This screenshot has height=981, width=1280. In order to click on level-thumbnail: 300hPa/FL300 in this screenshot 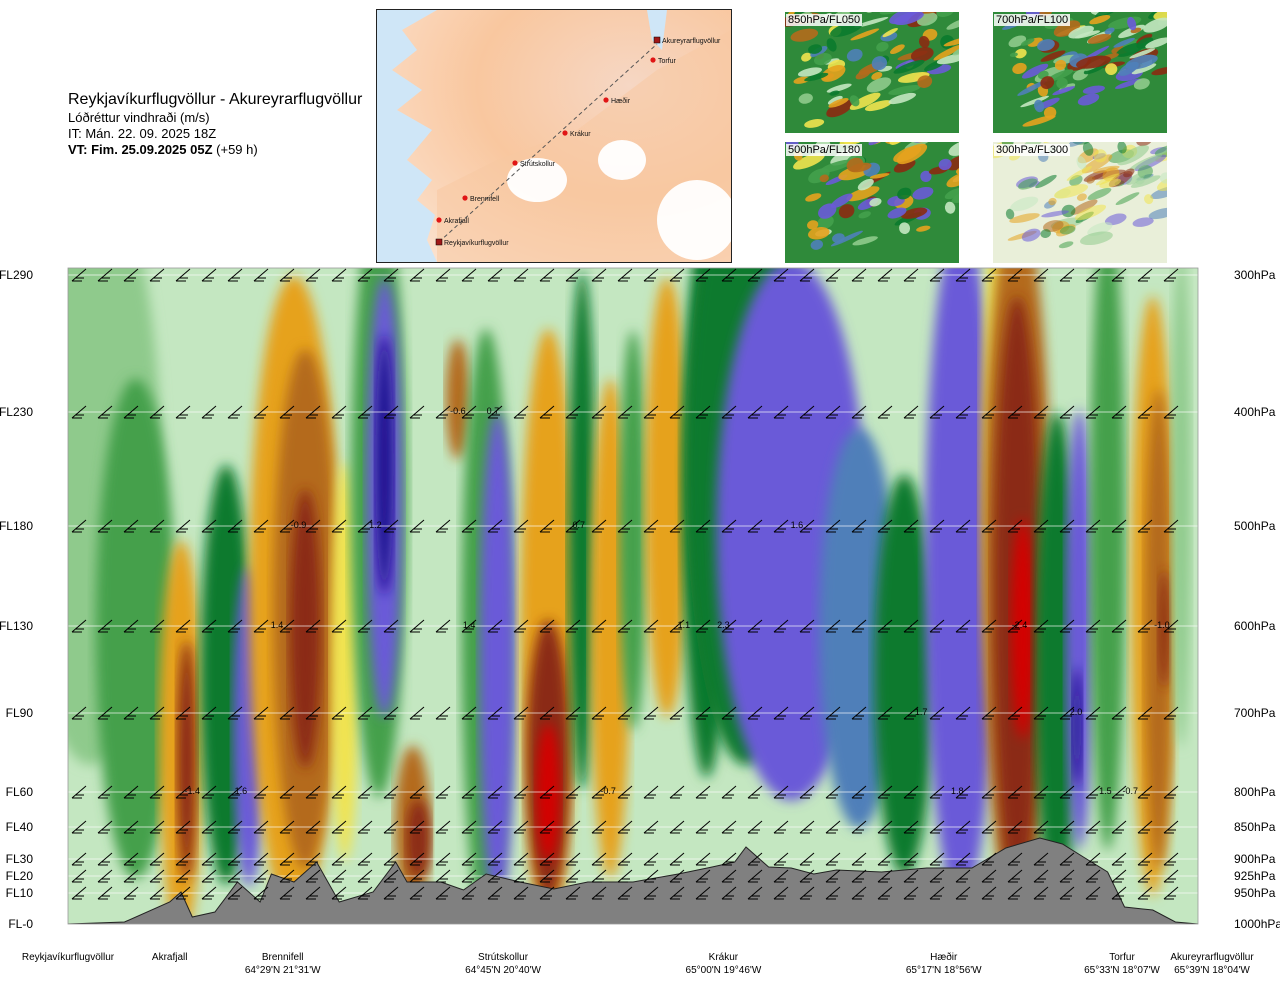, I will do `click(1095, 164)`.